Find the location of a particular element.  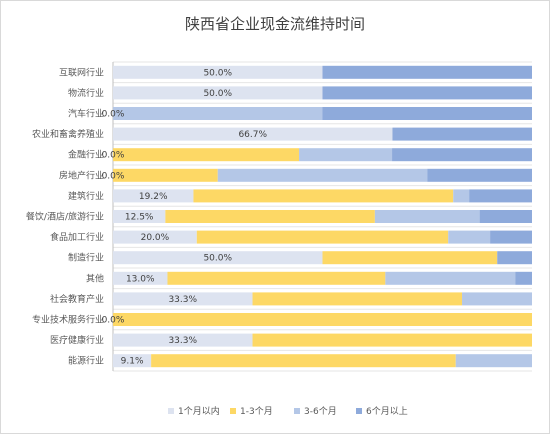

category-label: 制造行业 is located at coordinates (86, 258).